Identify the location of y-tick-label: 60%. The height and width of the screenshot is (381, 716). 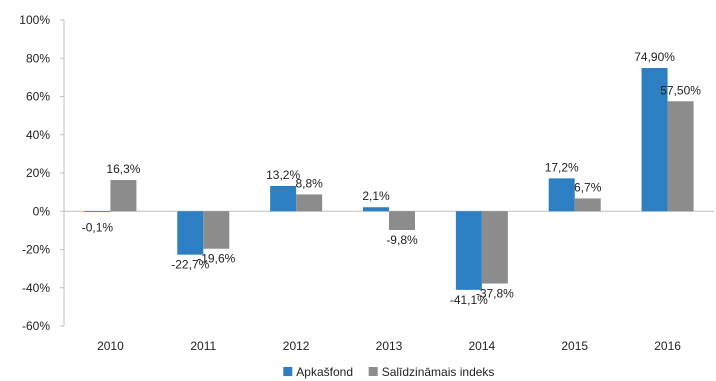
(38, 97).